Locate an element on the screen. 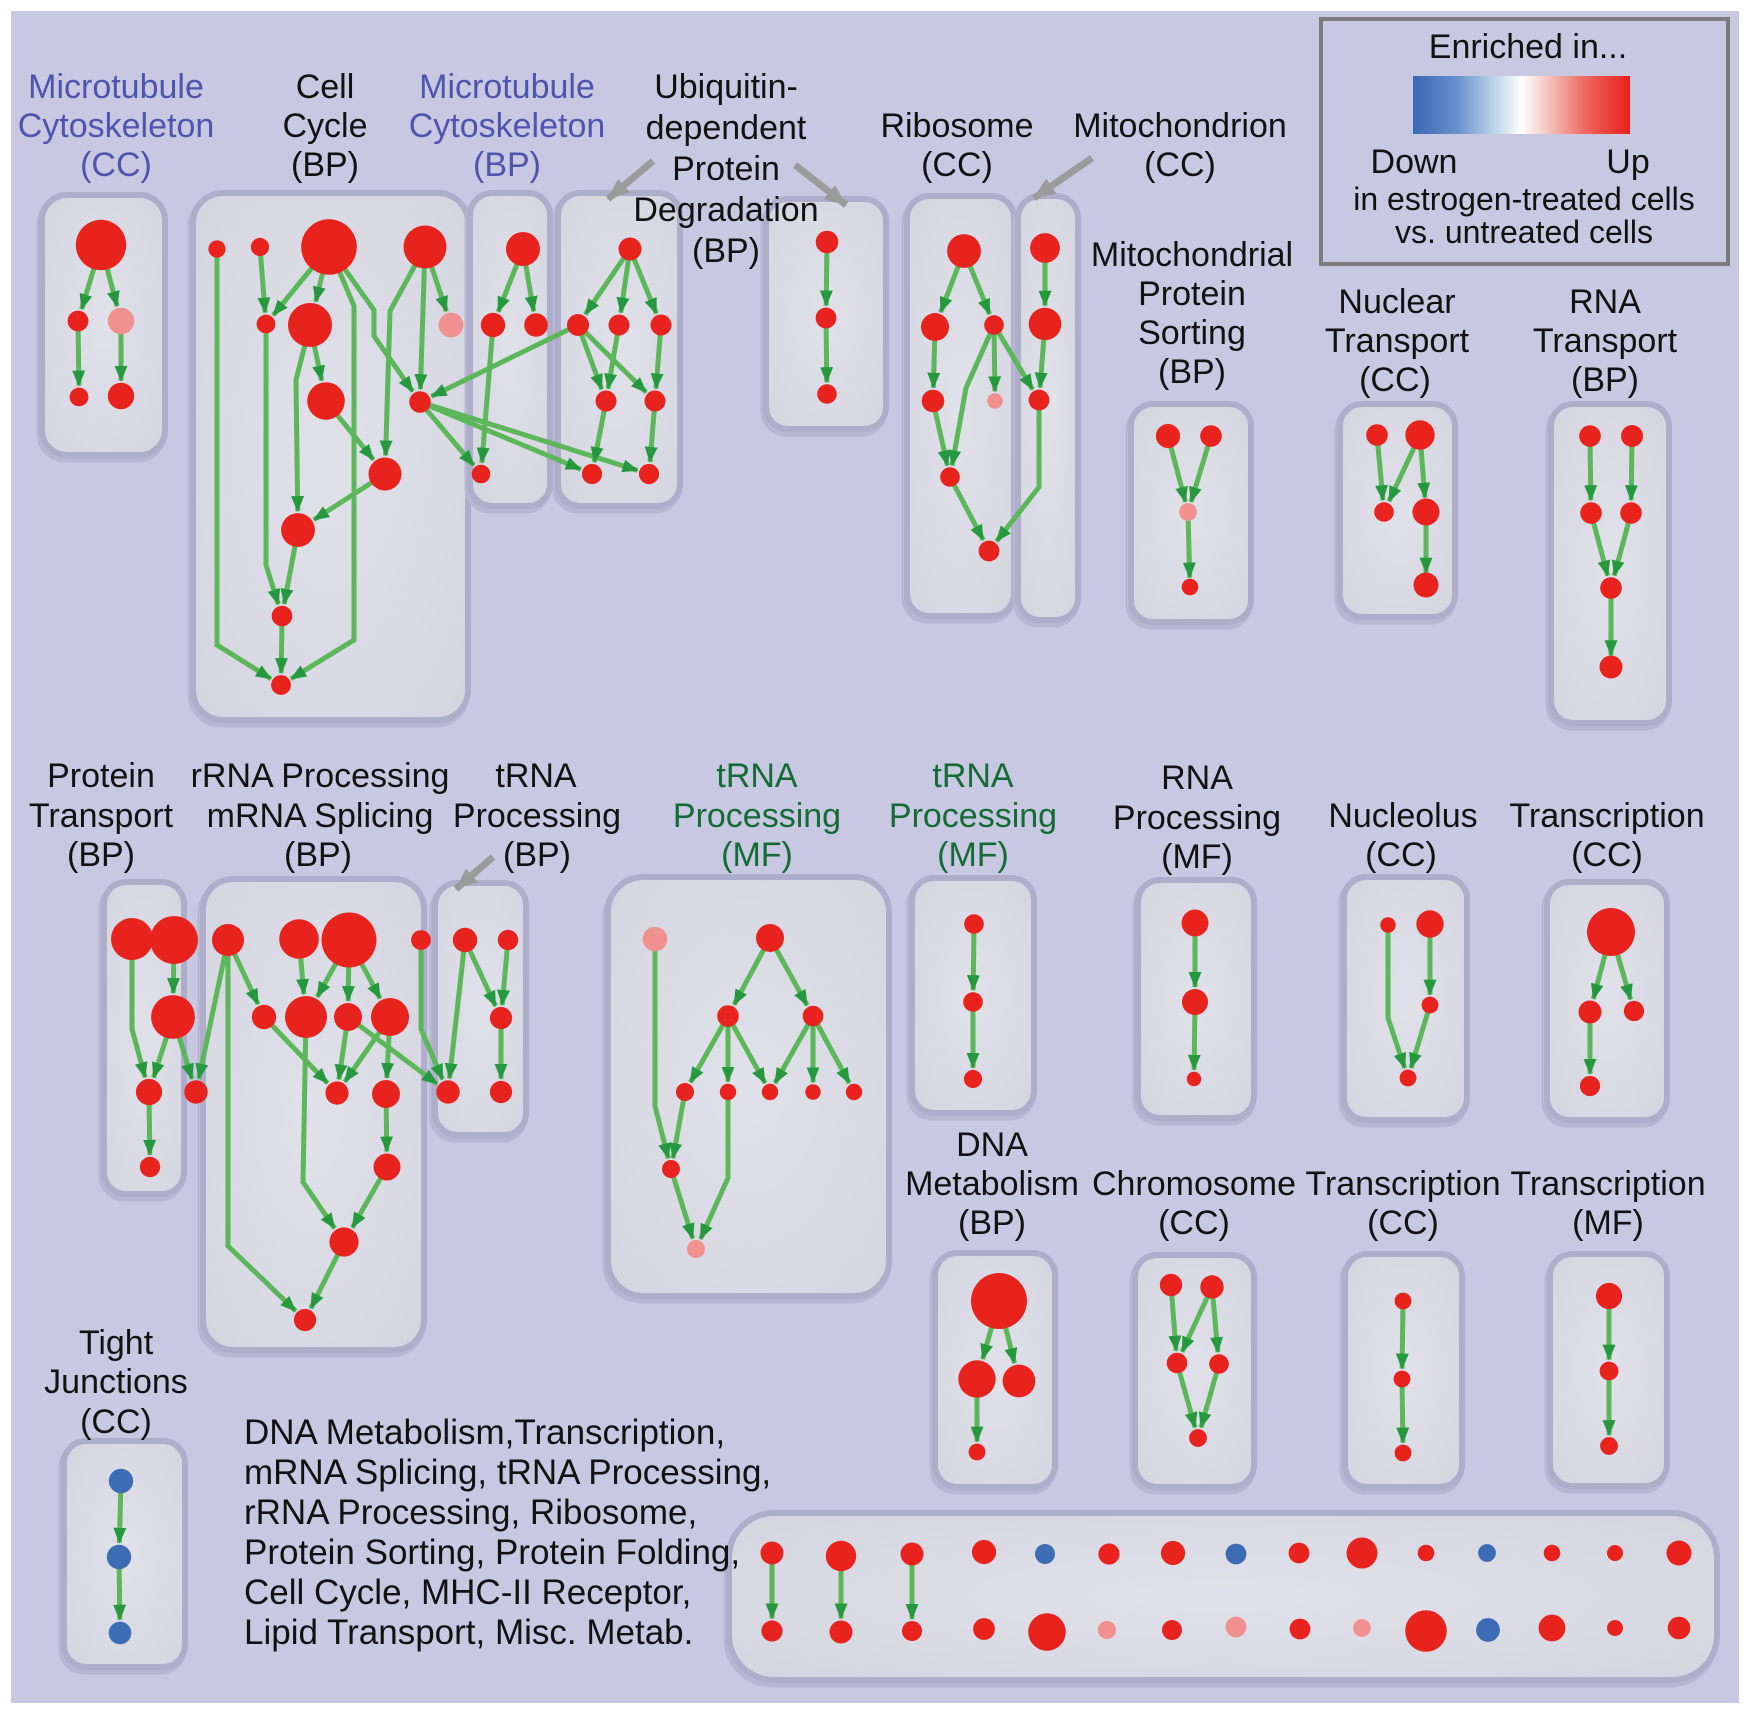  svg-text: vs. untreated cells is located at coordinates (1524, 232).